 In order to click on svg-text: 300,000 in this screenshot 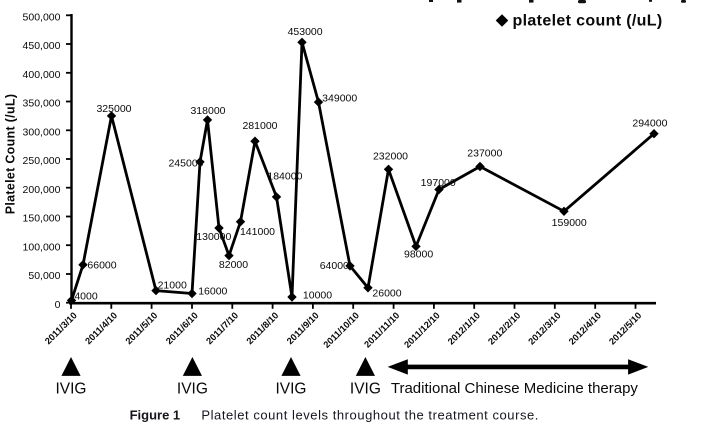, I will do `click(42, 132)`.